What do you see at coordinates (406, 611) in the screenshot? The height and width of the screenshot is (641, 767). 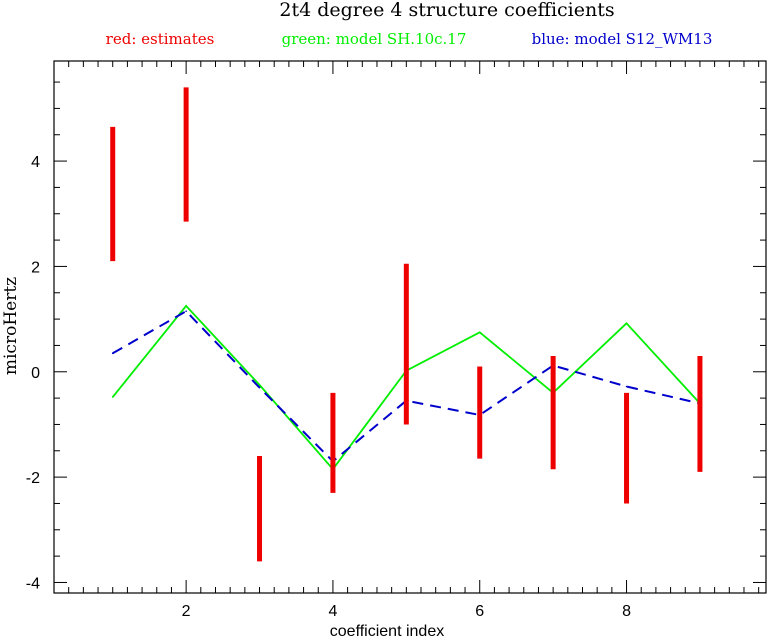 I see `x-axis-tick-labels: 2 4 6 8` at bounding box center [406, 611].